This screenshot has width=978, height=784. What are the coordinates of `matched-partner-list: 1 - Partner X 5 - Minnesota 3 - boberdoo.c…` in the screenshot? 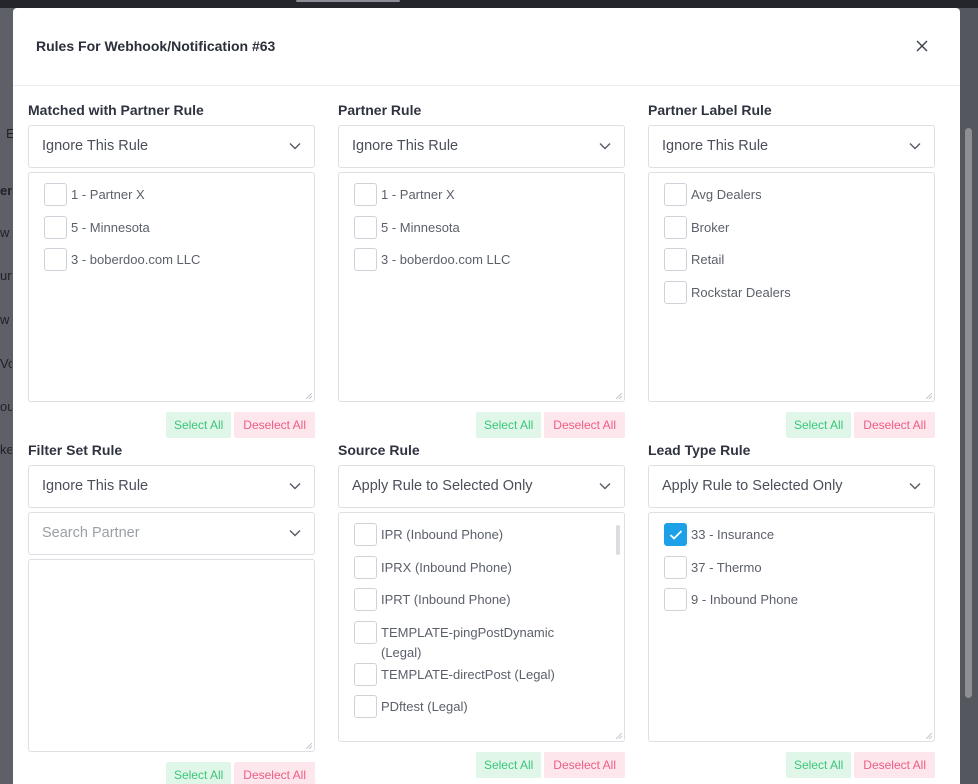 It's located at (171, 287).